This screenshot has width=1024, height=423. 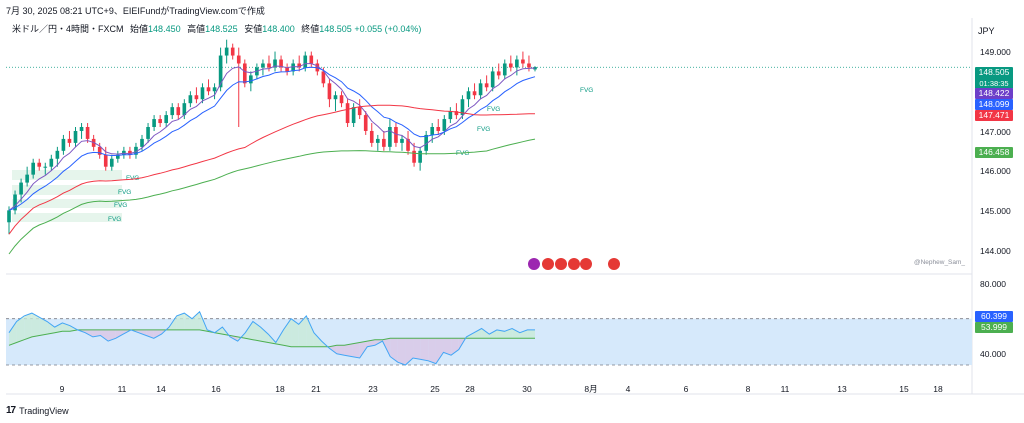 What do you see at coordinates (995, 251) in the screenshot?
I see `price-tick: 144.000` at bounding box center [995, 251].